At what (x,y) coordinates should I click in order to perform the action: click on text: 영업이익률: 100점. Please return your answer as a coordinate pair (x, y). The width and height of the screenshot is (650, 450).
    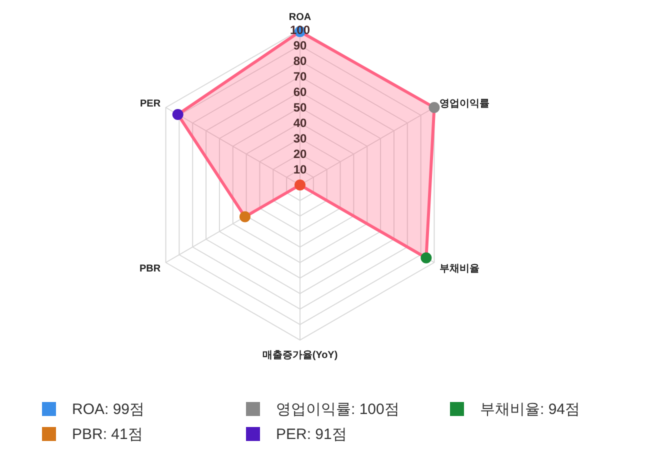
    Looking at the image, I should click on (338, 409).